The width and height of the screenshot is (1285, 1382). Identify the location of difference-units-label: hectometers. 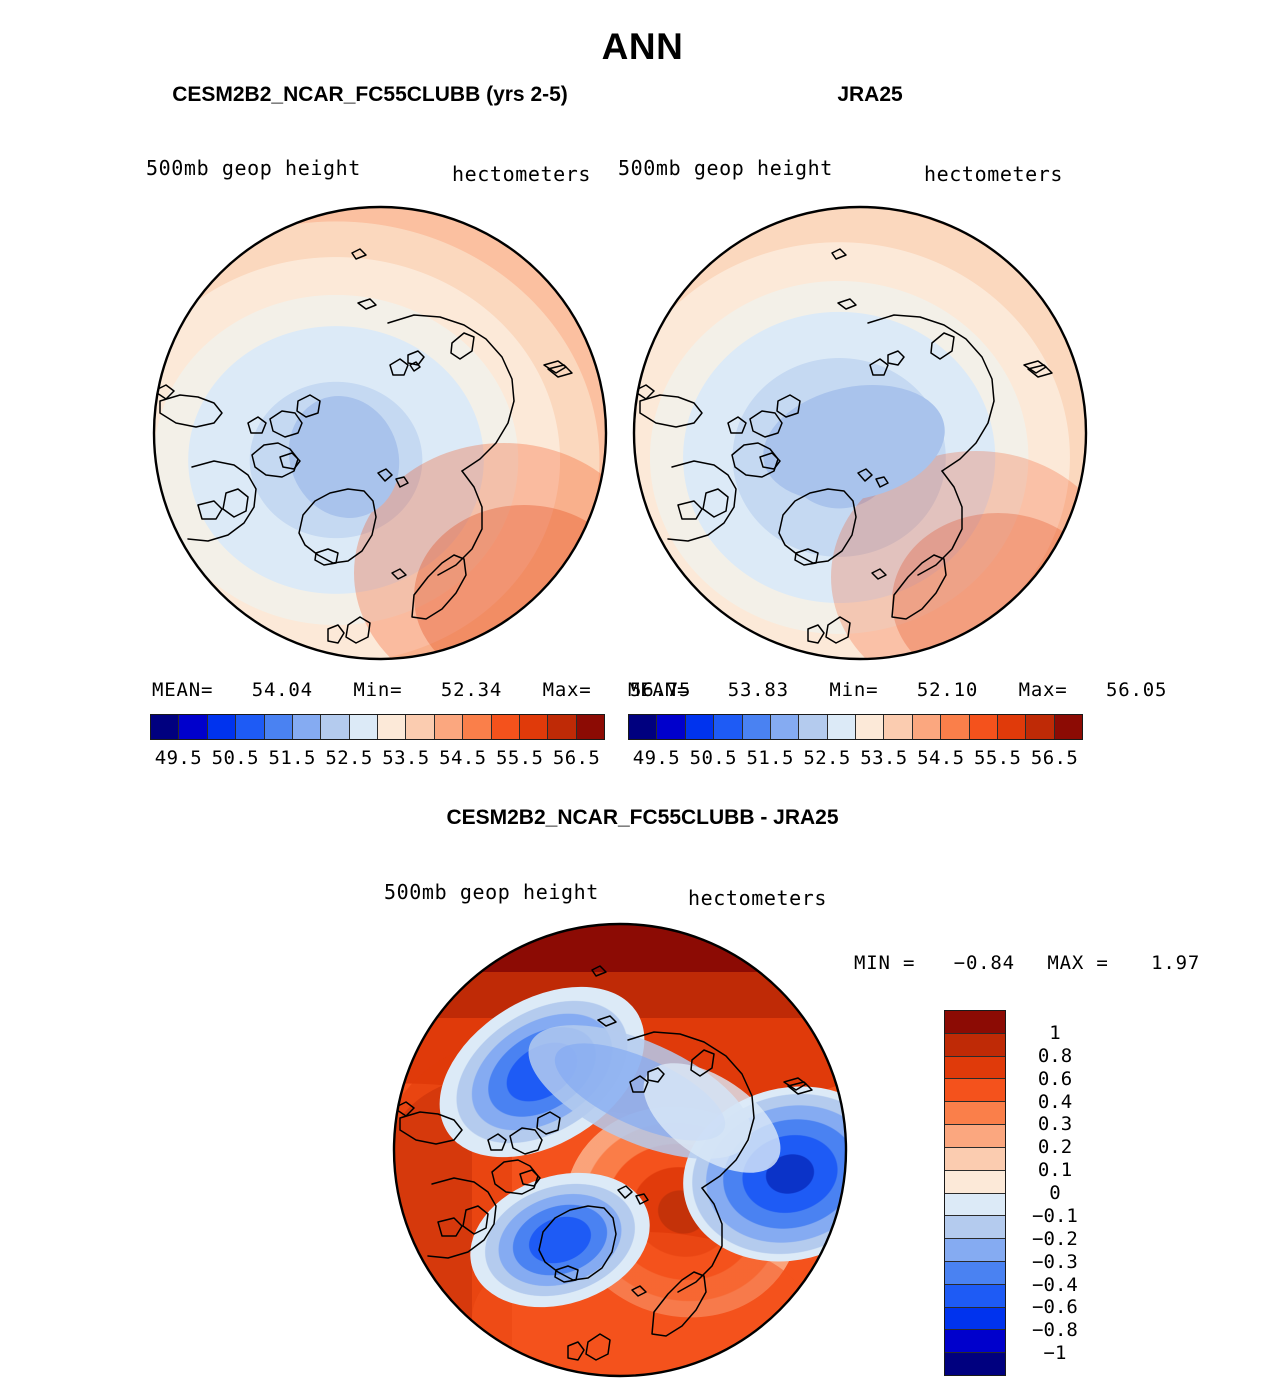
(758, 898).